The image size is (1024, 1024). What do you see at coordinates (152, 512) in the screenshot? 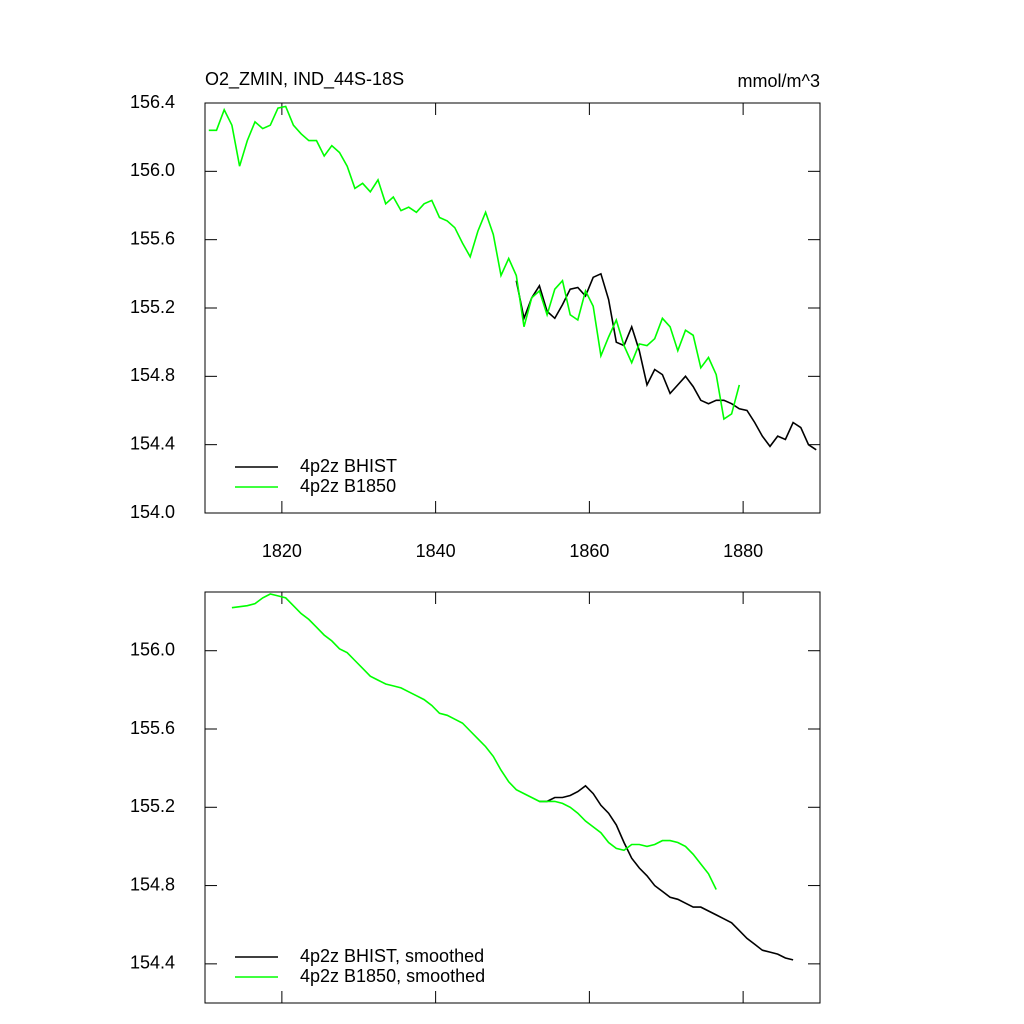
I see `y-tick-label: 154.0` at bounding box center [152, 512].